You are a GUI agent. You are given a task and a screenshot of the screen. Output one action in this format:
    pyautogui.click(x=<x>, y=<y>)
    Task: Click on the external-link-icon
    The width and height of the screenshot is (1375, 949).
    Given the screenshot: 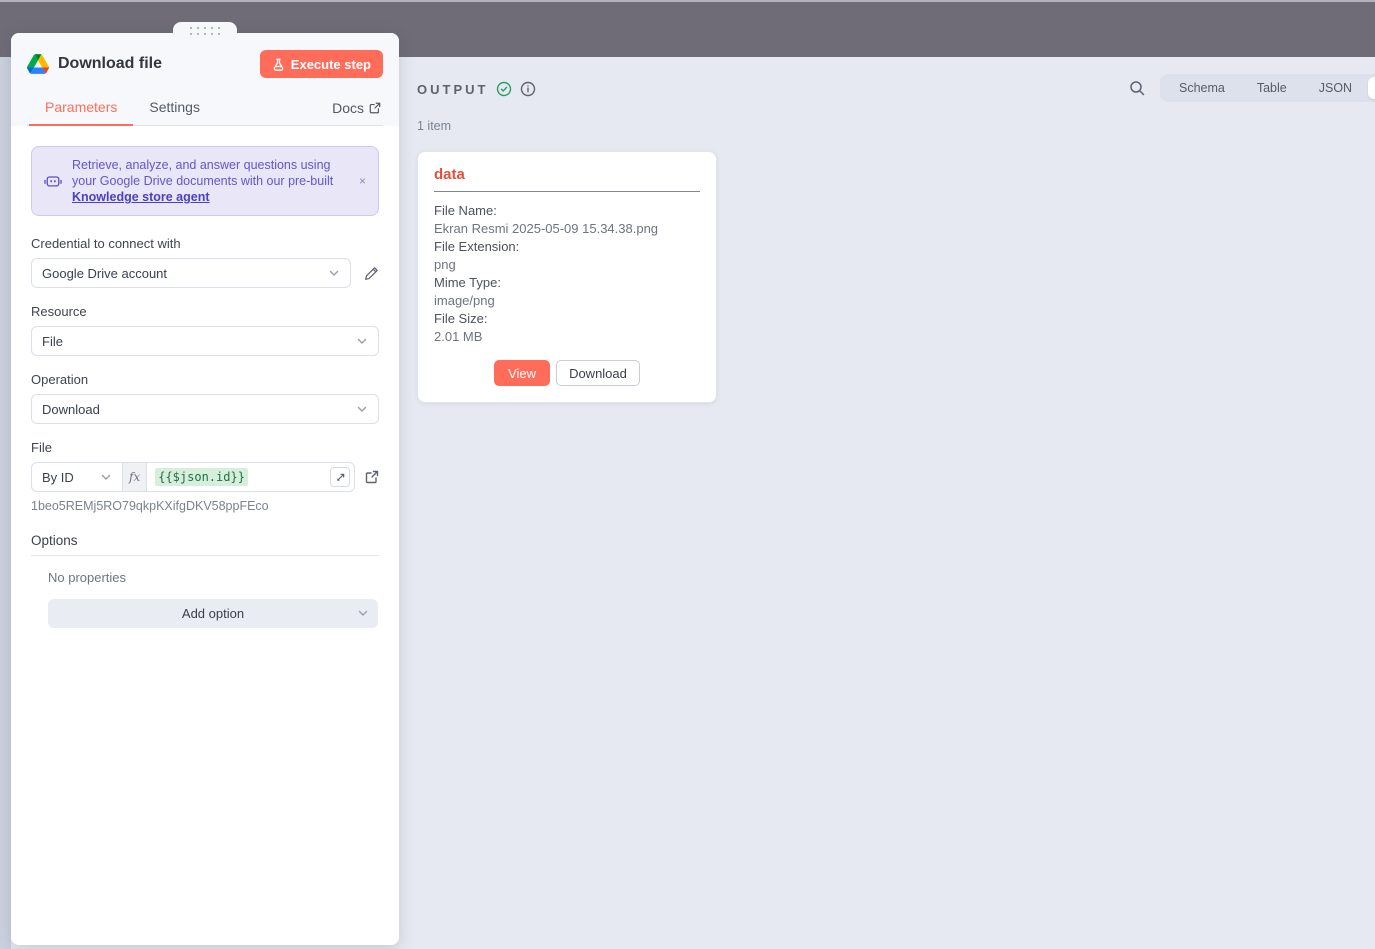 What is the action you would take?
    pyautogui.click(x=375, y=108)
    